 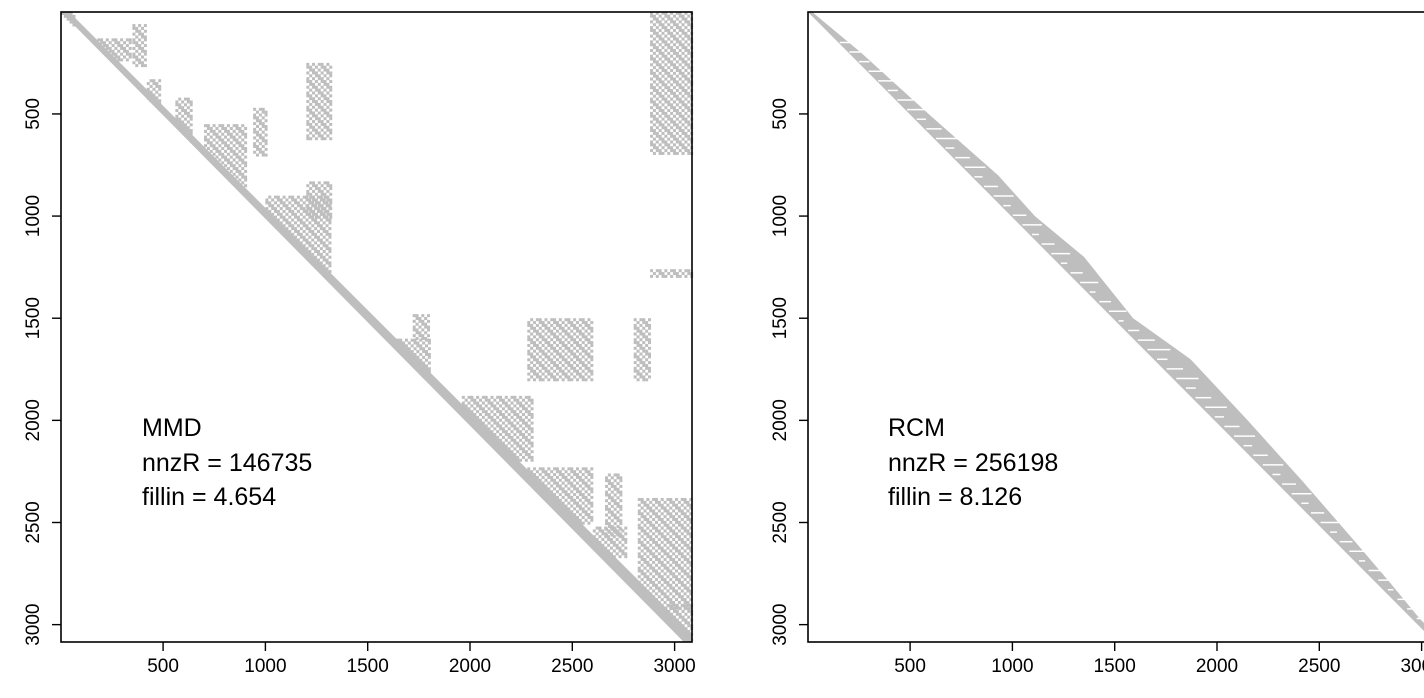 What do you see at coordinates (1115, 666) in the screenshot?
I see `rcm-x-tick-label: 1500` at bounding box center [1115, 666].